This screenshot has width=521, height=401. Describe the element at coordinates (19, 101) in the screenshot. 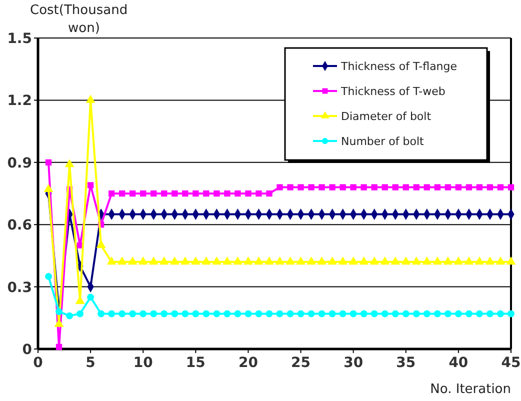

I see `y-tick-label: 1.2` at that location.